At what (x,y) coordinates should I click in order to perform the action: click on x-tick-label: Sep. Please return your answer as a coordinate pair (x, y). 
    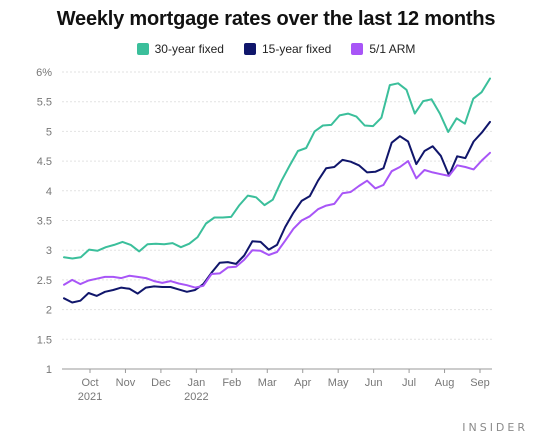
    Looking at the image, I should click on (480, 383).